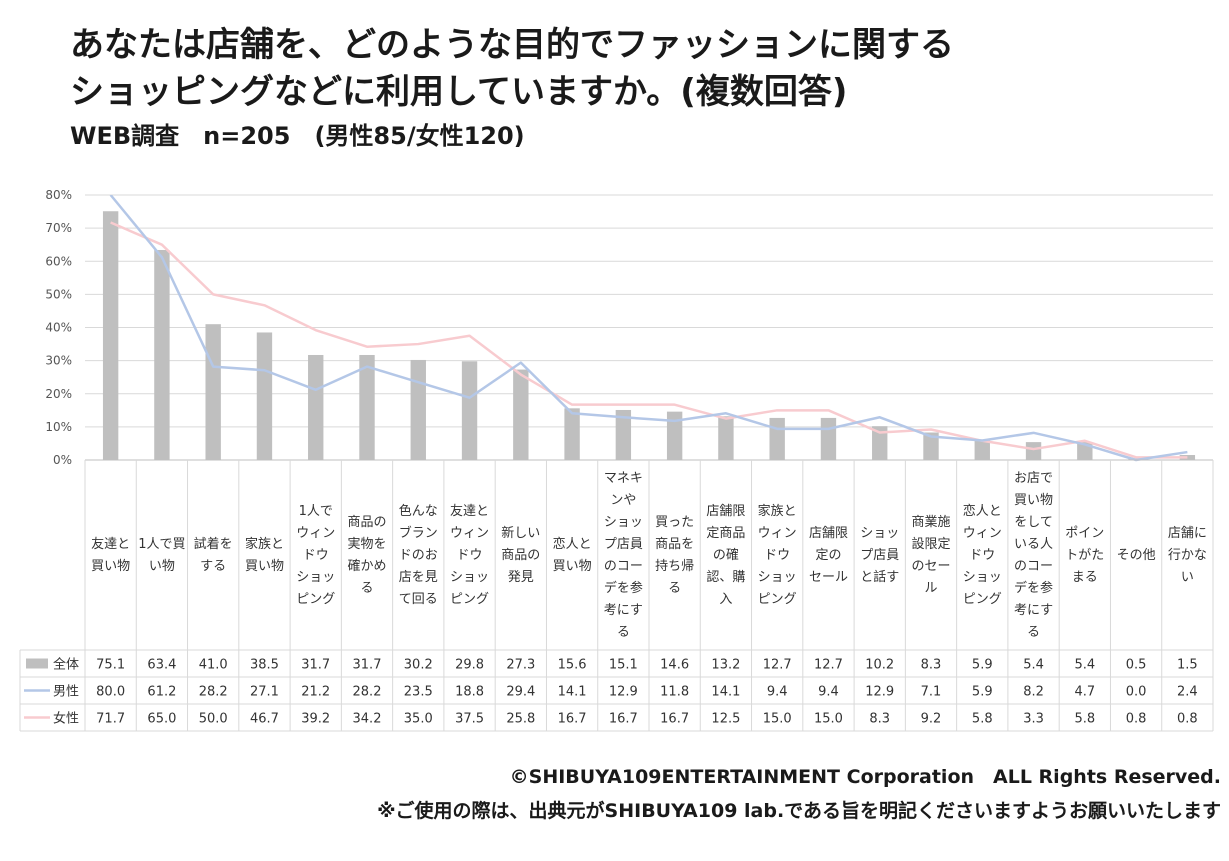 This screenshot has width=1229, height=861. I want to click on legend-label: 女性, so click(66, 719).